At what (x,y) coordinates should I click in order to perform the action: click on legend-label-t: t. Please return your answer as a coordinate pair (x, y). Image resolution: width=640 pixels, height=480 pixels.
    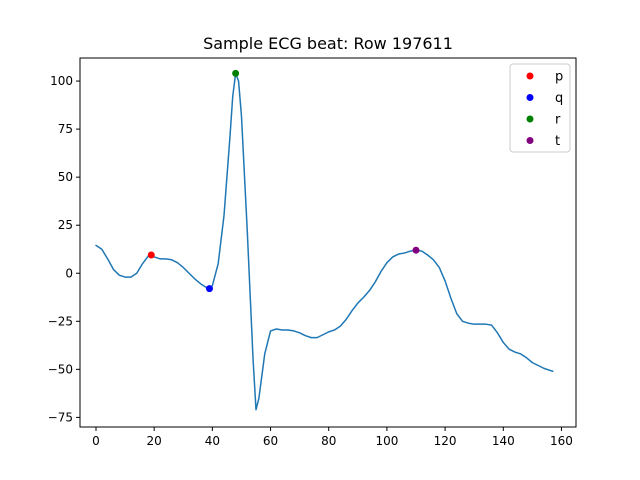
    Looking at the image, I should click on (557, 141).